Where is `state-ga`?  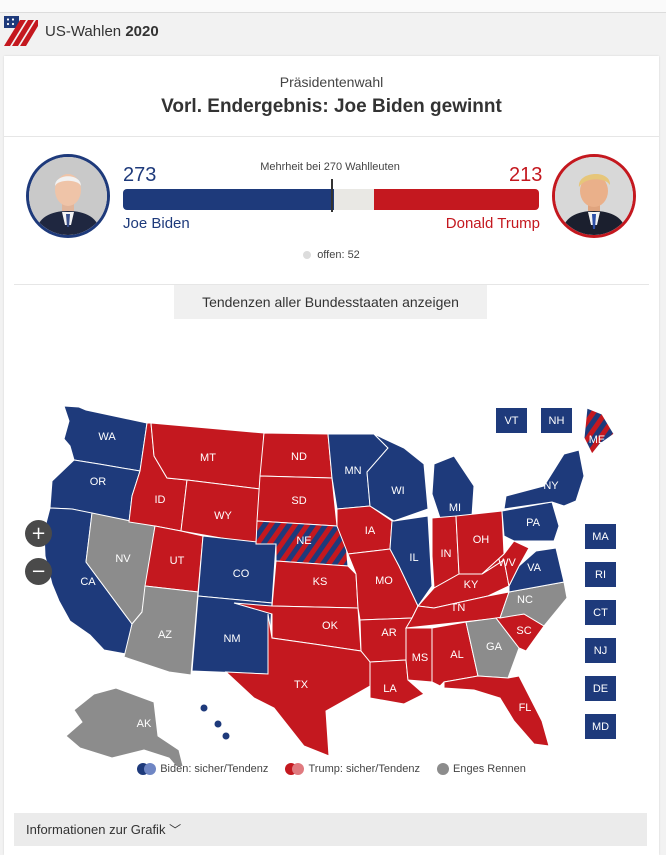 state-ga is located at coordinates (492, 648).